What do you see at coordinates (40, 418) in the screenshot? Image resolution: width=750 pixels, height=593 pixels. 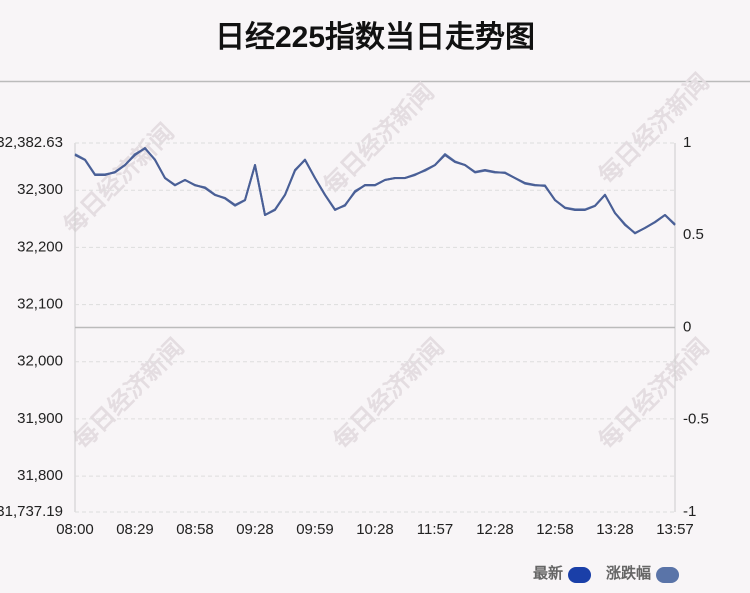 I see `y-tick-label: 31,900` at bounding box center [40, 418].